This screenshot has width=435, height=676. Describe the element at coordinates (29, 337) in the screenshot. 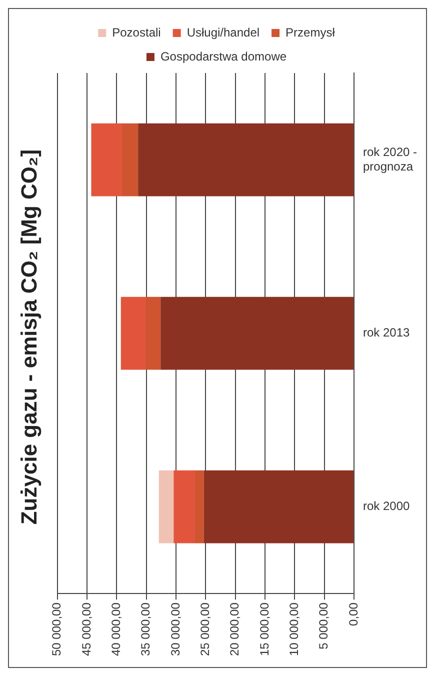

I see `text: Zużycie gazu - emisja CO₂ [Mg CO₂]` at that location.